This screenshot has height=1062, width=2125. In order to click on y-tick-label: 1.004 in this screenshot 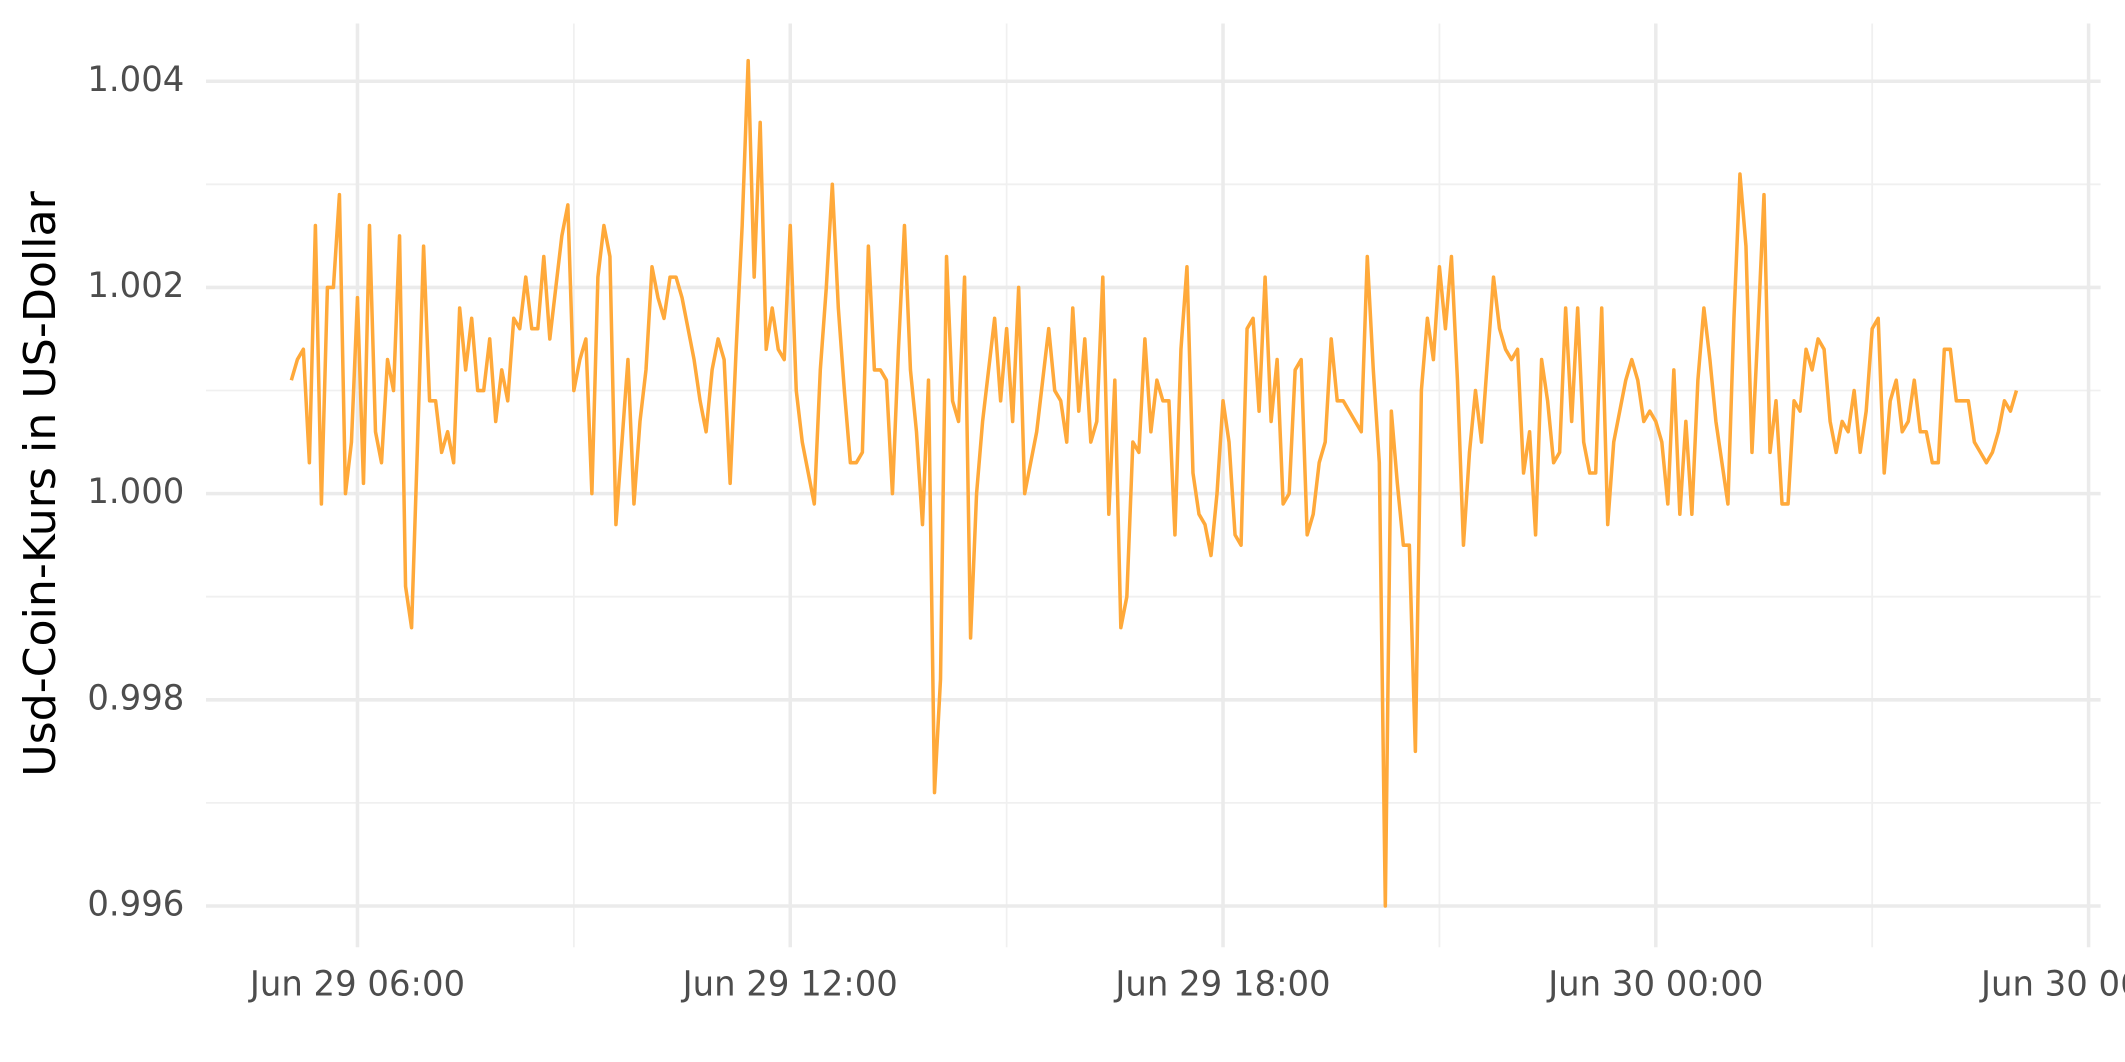, I will do `click(135, 80)`.